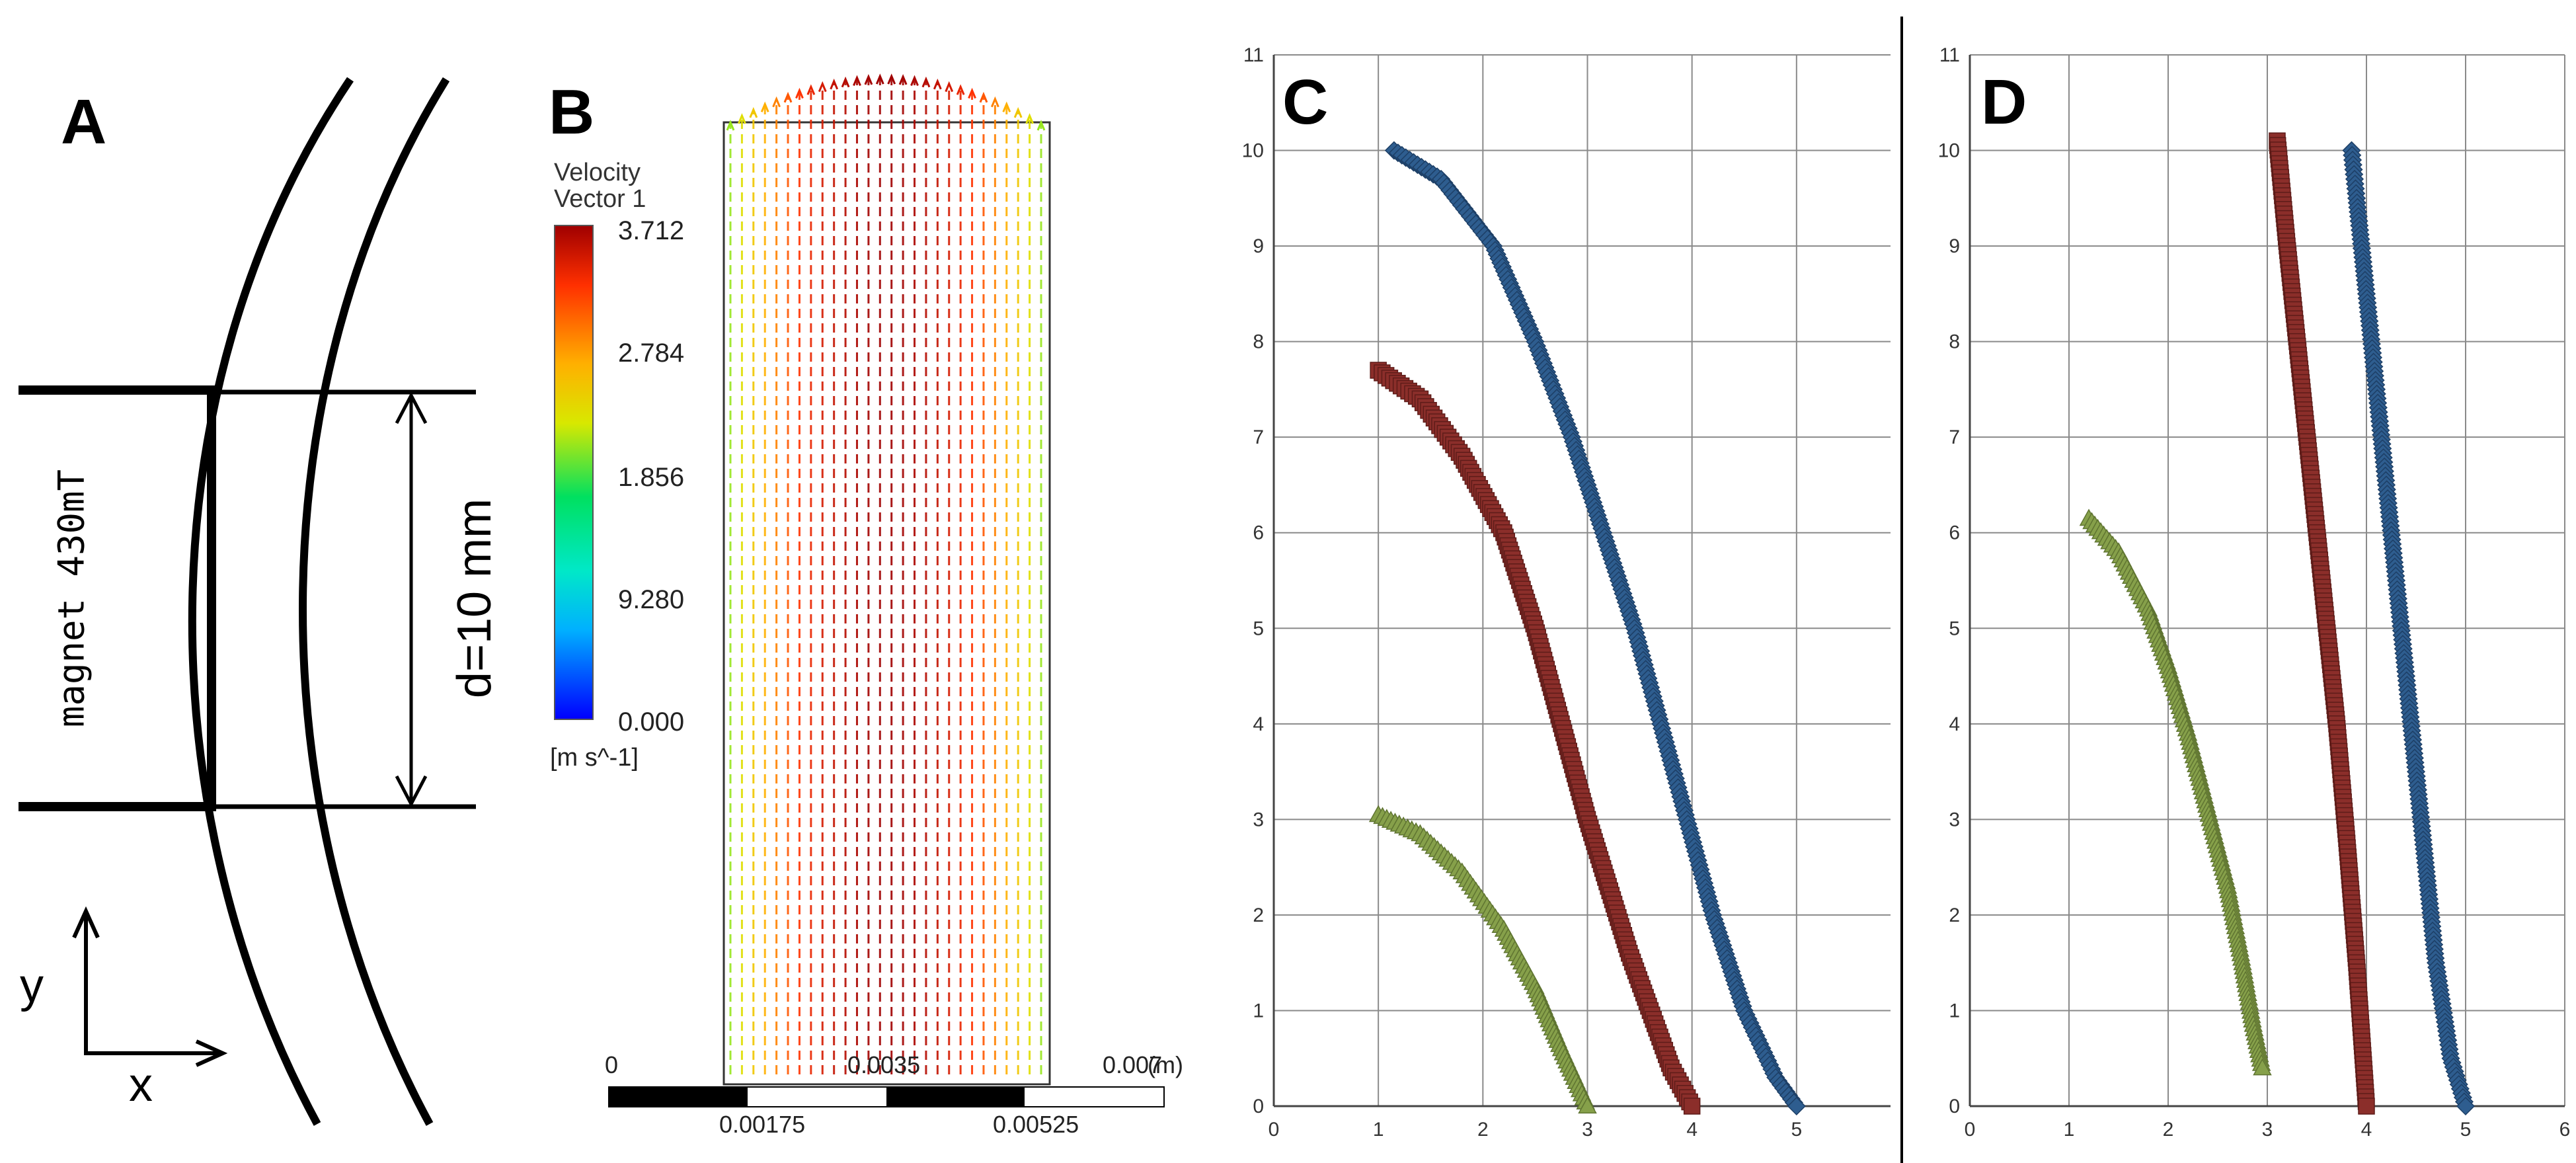 This screenshot has width=2576, height=1163. I want to click on panel-b-letter: B, so click(572, 112).